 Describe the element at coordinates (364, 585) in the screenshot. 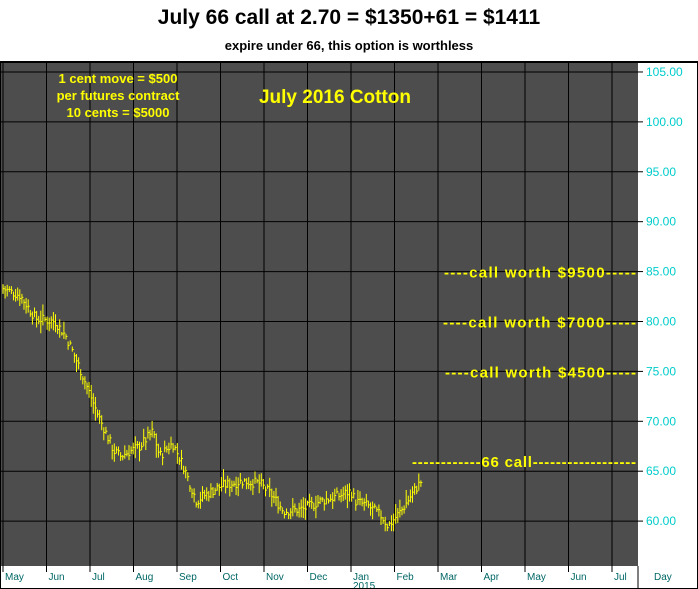

I see `x-year-label: 2015` at that location.